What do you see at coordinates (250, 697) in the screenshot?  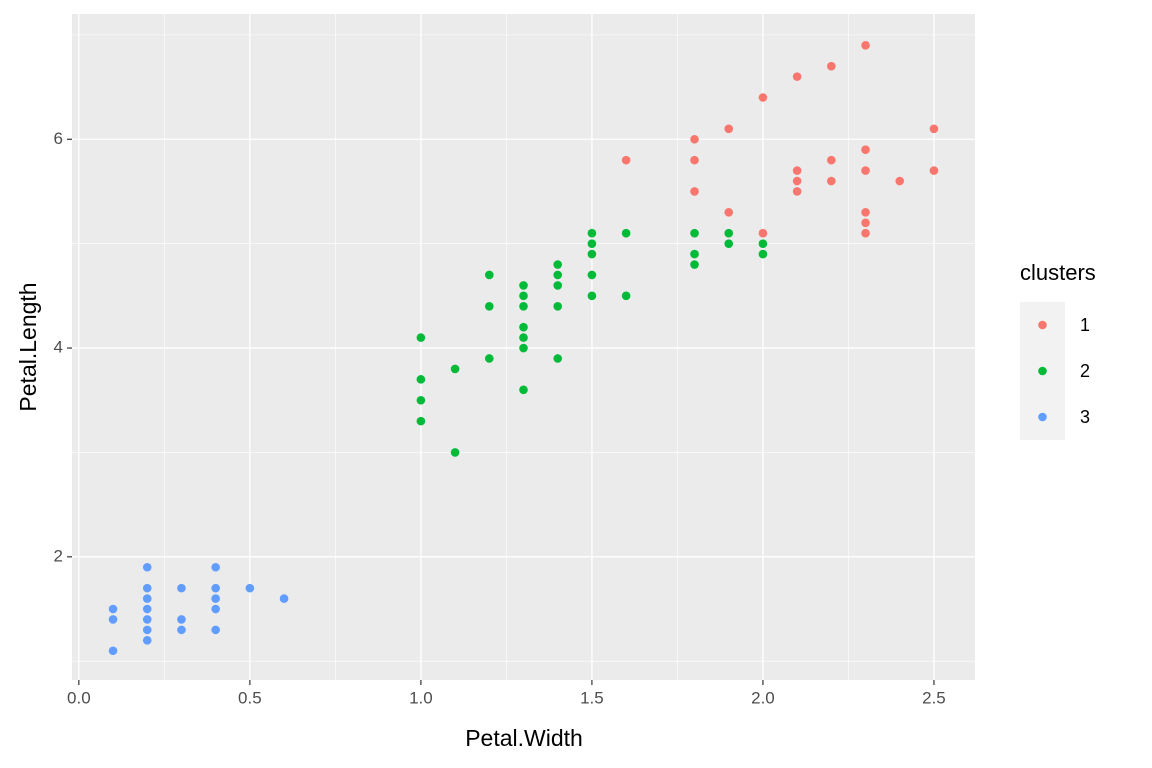 I see `x-tick-label: 0.5` at bounding box center [250, 697].